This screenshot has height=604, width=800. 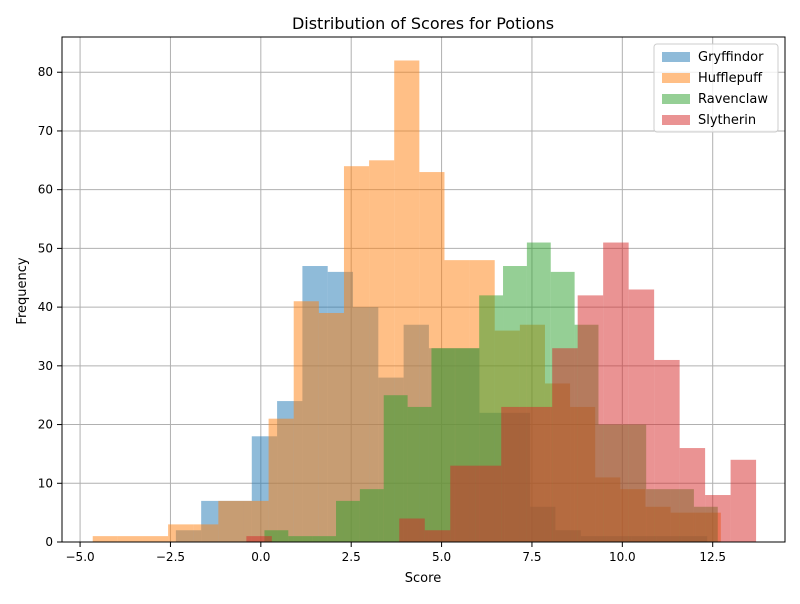 I want to click on legend-swatch-hufflepuff, so click(x=676, y=78).